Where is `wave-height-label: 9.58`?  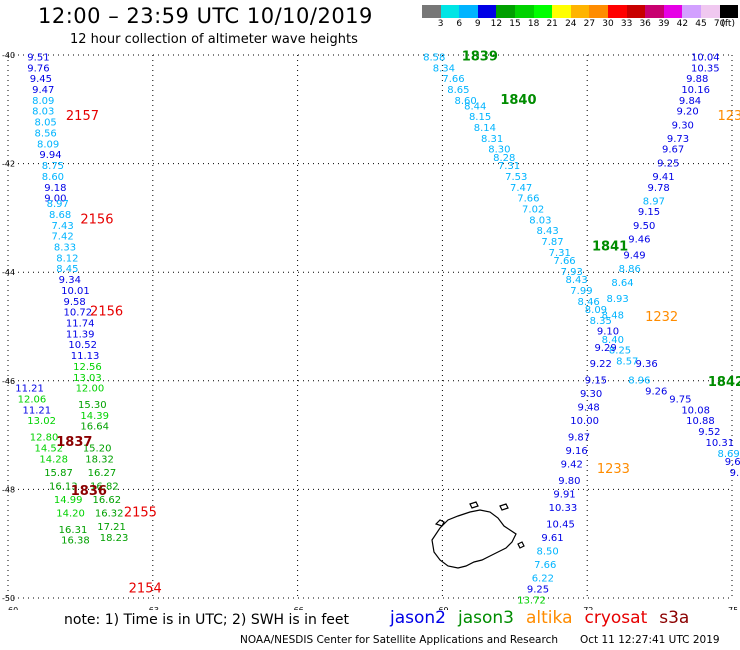
wave-height-label: 9.58 is located at coordinates (75, 302).